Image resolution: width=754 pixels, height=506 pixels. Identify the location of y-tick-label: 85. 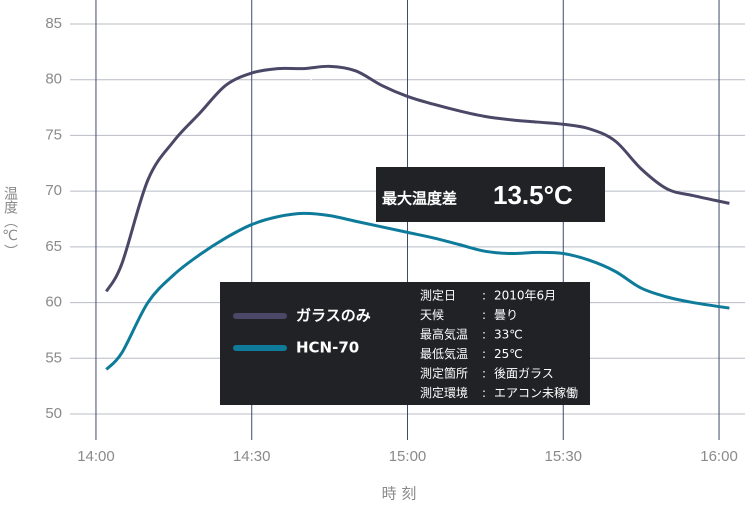
(53, 23).